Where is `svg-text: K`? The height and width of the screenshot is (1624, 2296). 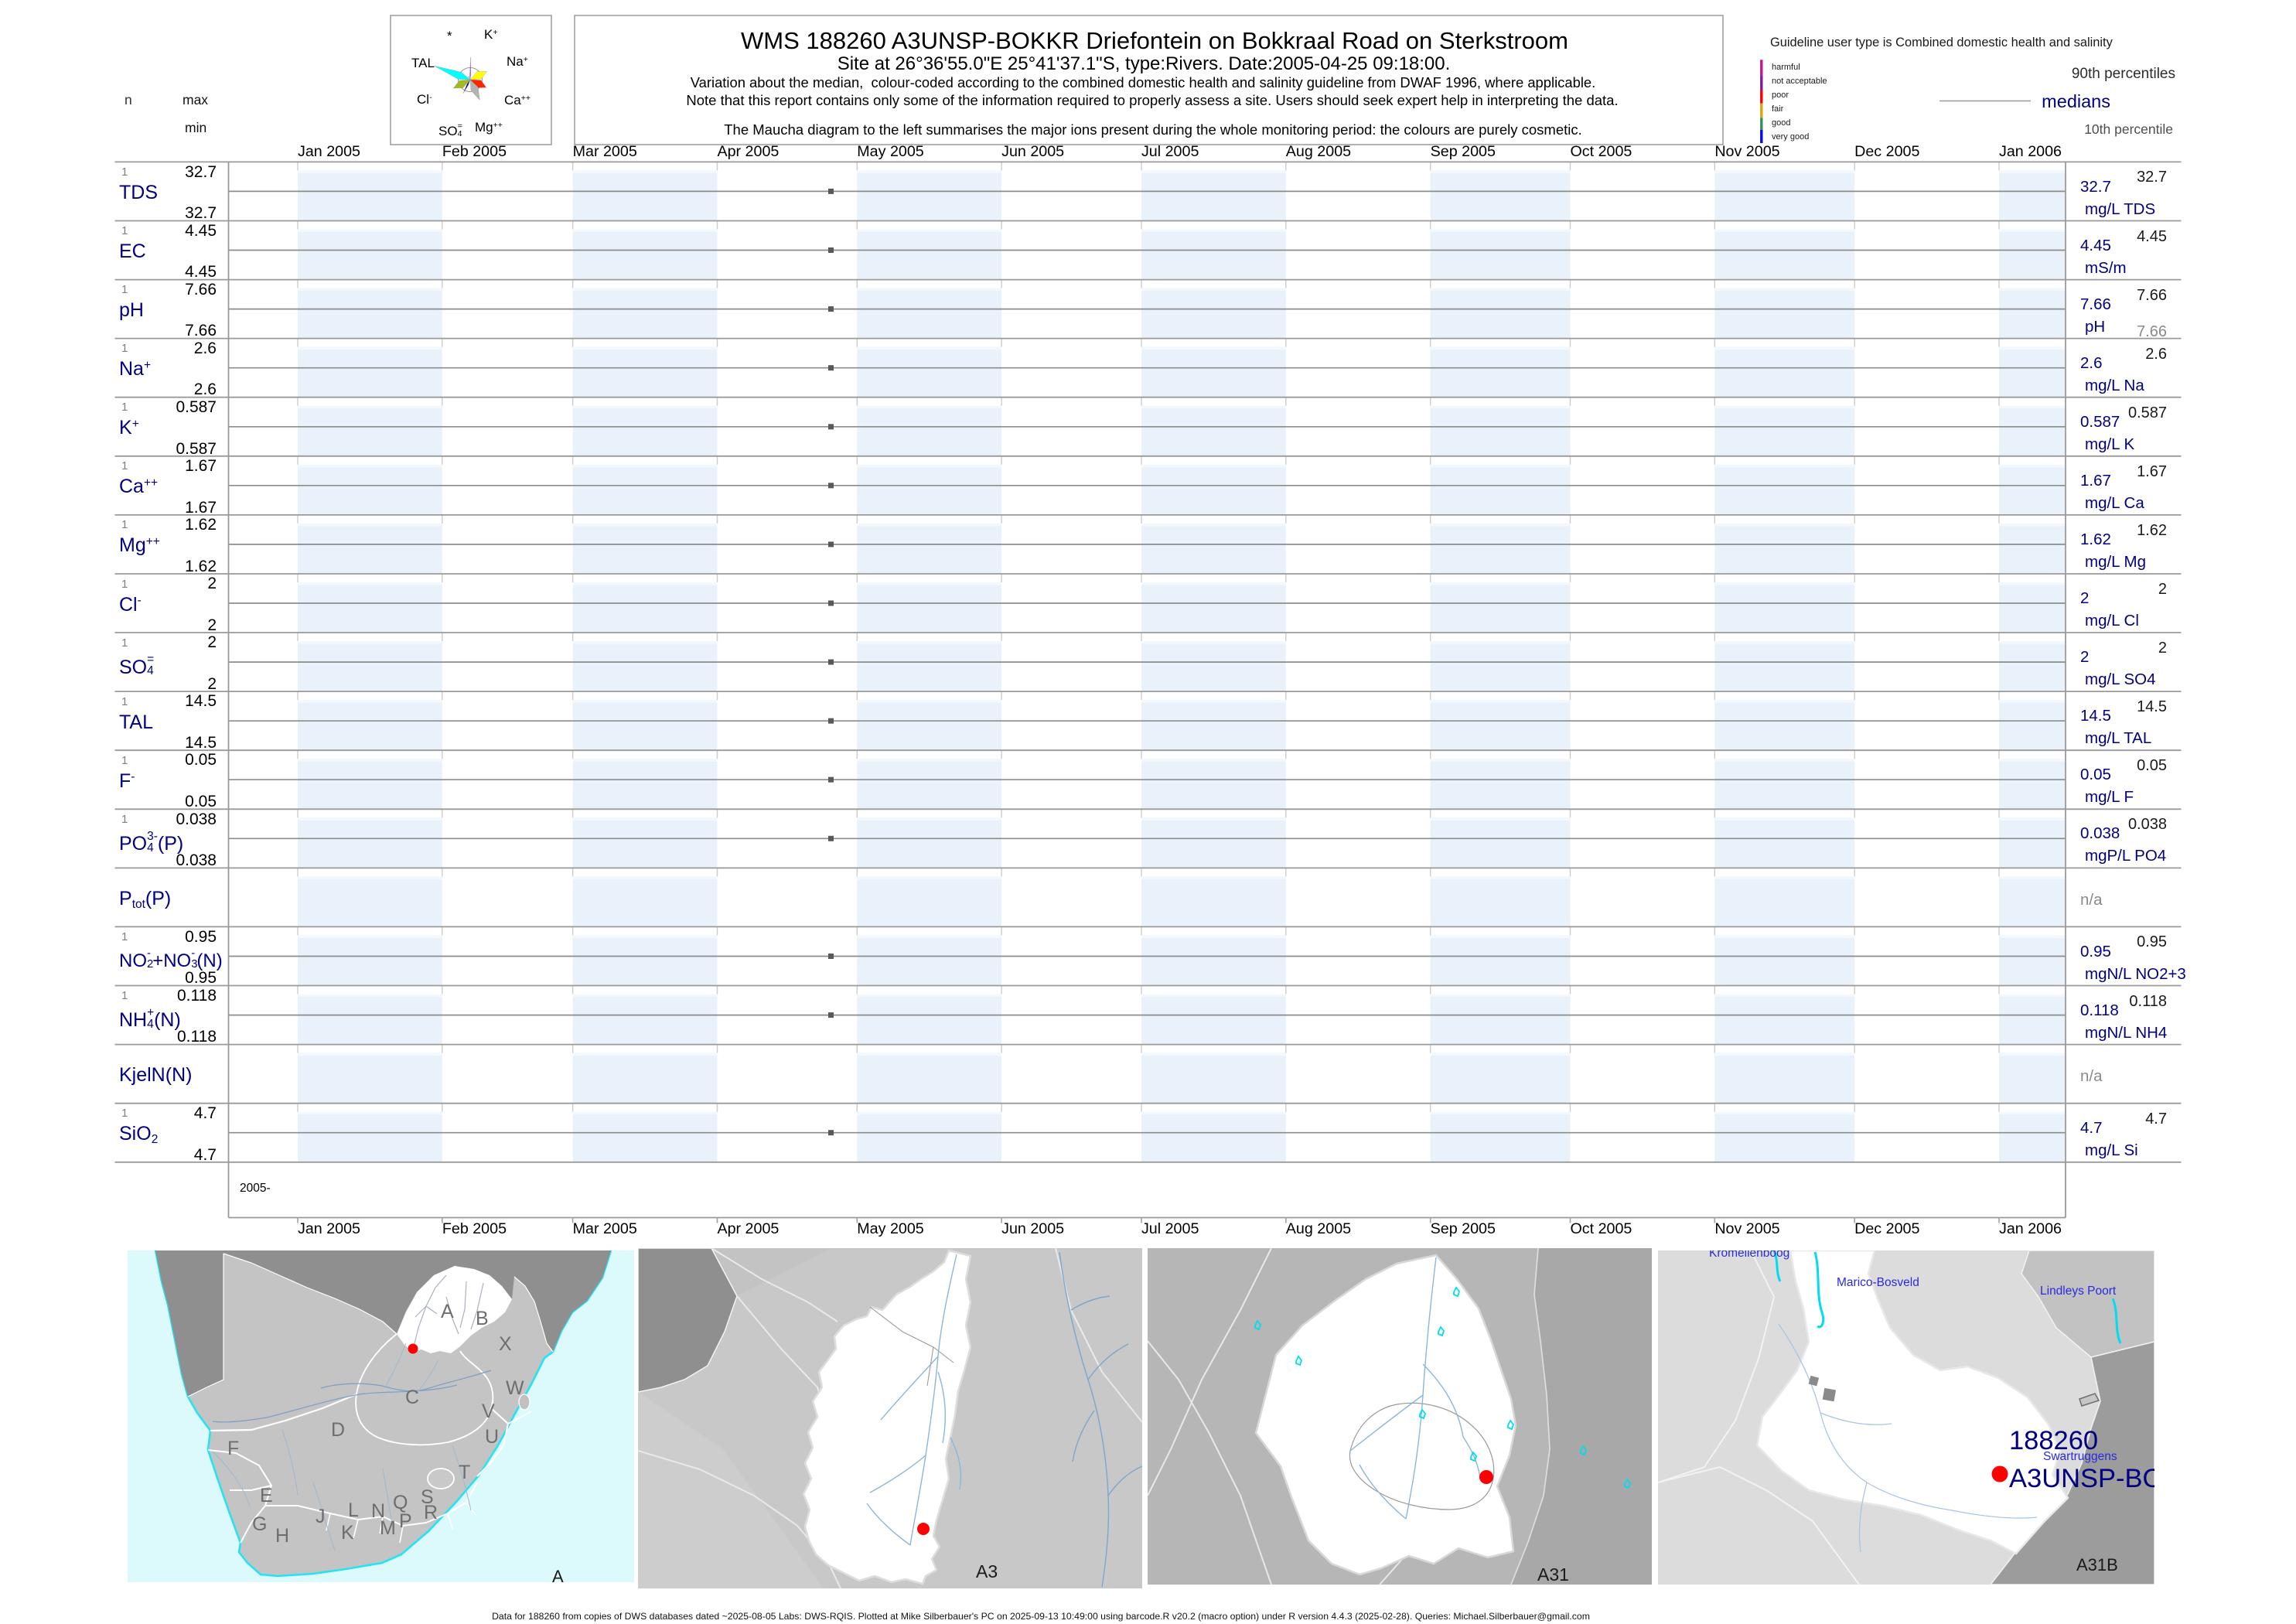 svg-text: K is located at coordinates (347, 1533).